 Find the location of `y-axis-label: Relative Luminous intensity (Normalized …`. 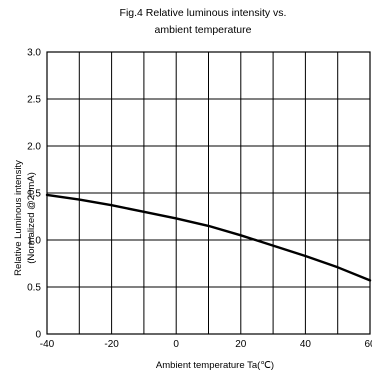

y-axis-label: Relative Luminous intensity (Normalized … is located at coordinates (25, 218).